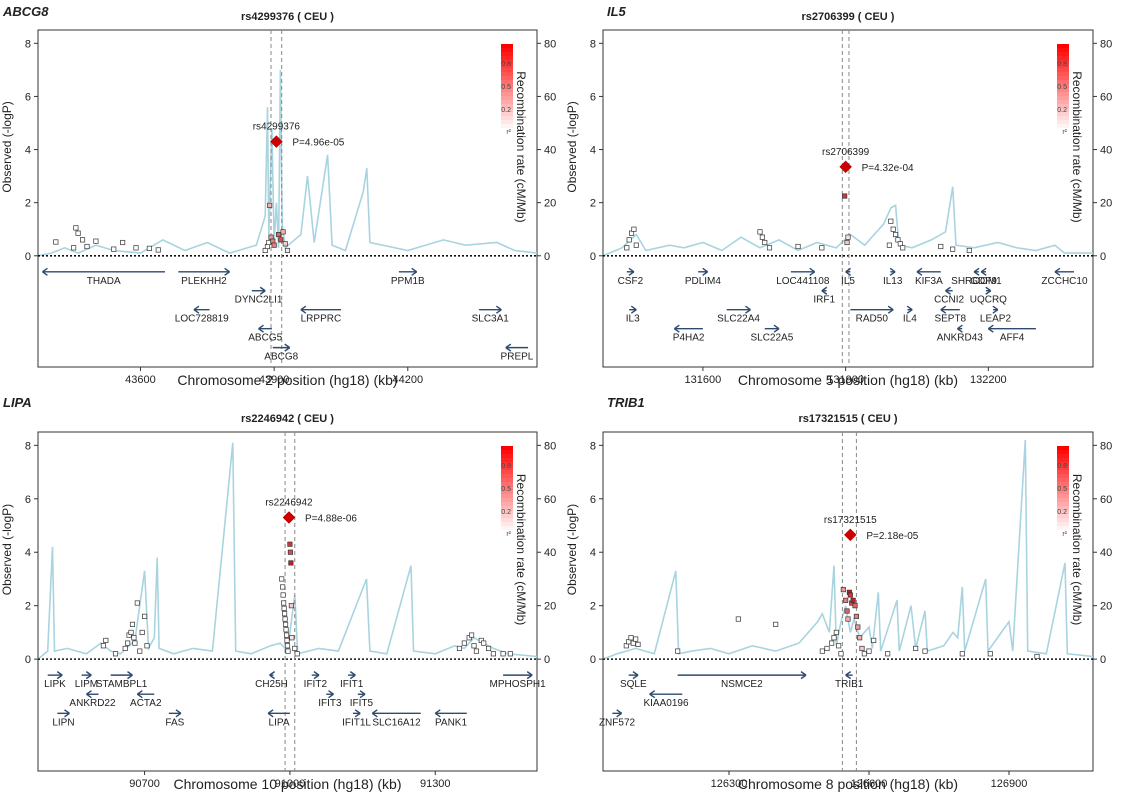  I want to click on gene-label: TRIB1, so click(849, 684).